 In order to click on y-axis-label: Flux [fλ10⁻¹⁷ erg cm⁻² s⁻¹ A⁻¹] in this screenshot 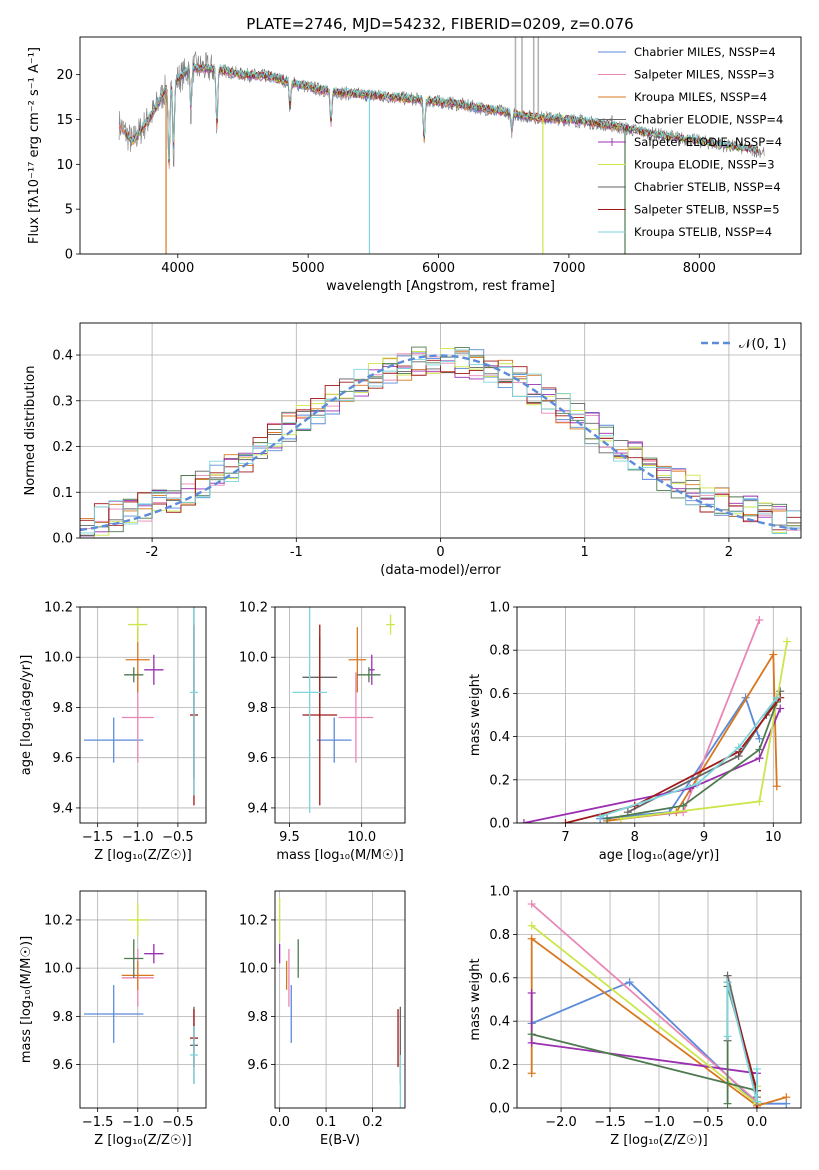, I will do `click(34, 145)`.